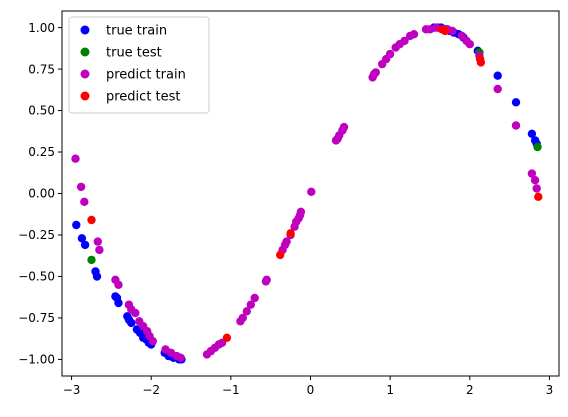 The height and width of the screenshot is (417, 568). What do you see at coordinates (41, 28) in the screenshot?
I see `y-tick-label: 1.00` at bounding box center [41, 28].